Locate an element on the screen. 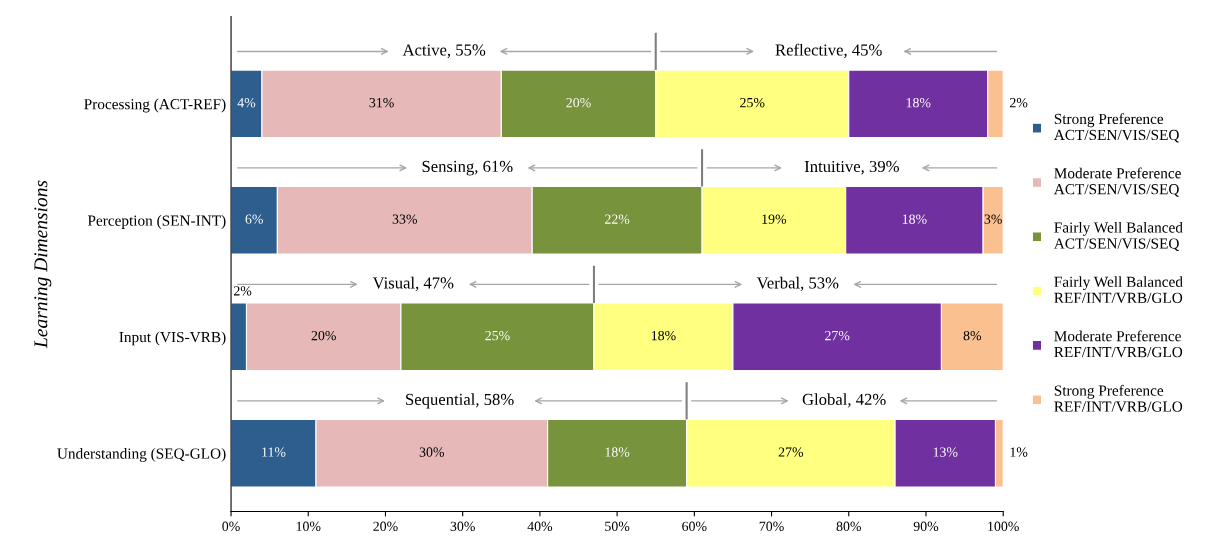  y-tick-label: Understanding (SEQ-GLO) is located at coordinates (141, 454).